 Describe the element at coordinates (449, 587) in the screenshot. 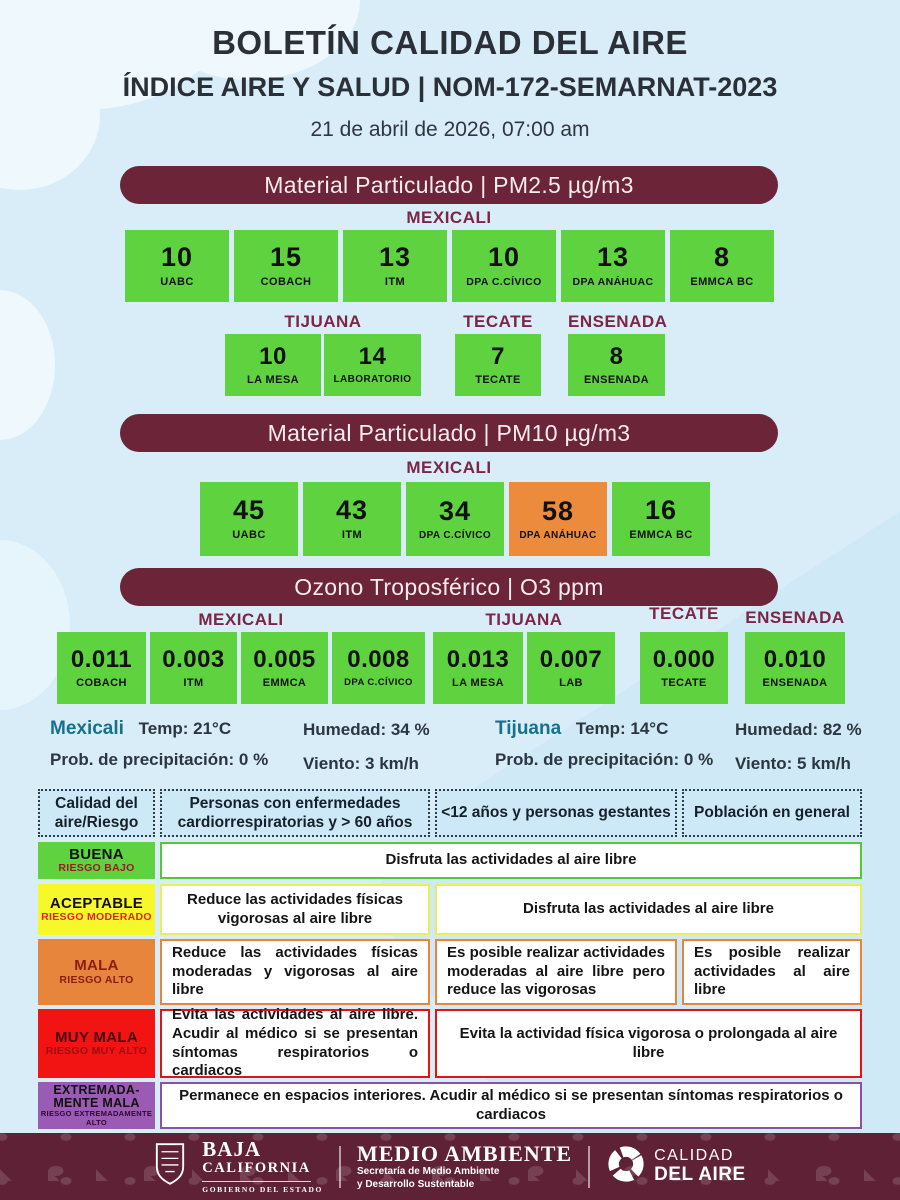

I see `section-header-o3: Ozono Troposférico | O3 ppm` at that location.